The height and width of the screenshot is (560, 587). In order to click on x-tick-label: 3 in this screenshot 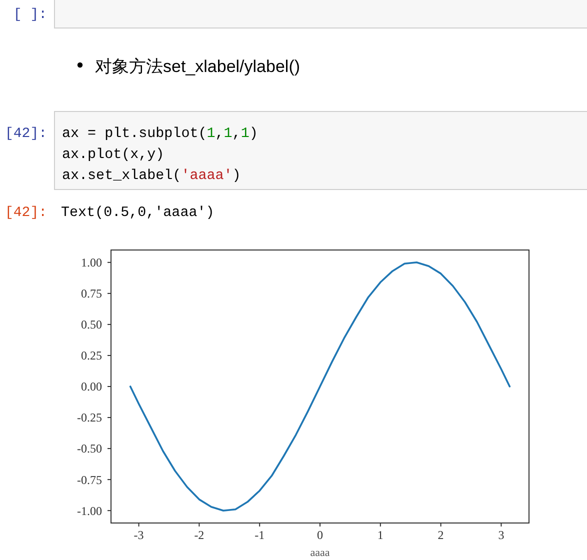, I will do `click(501, 535)`.